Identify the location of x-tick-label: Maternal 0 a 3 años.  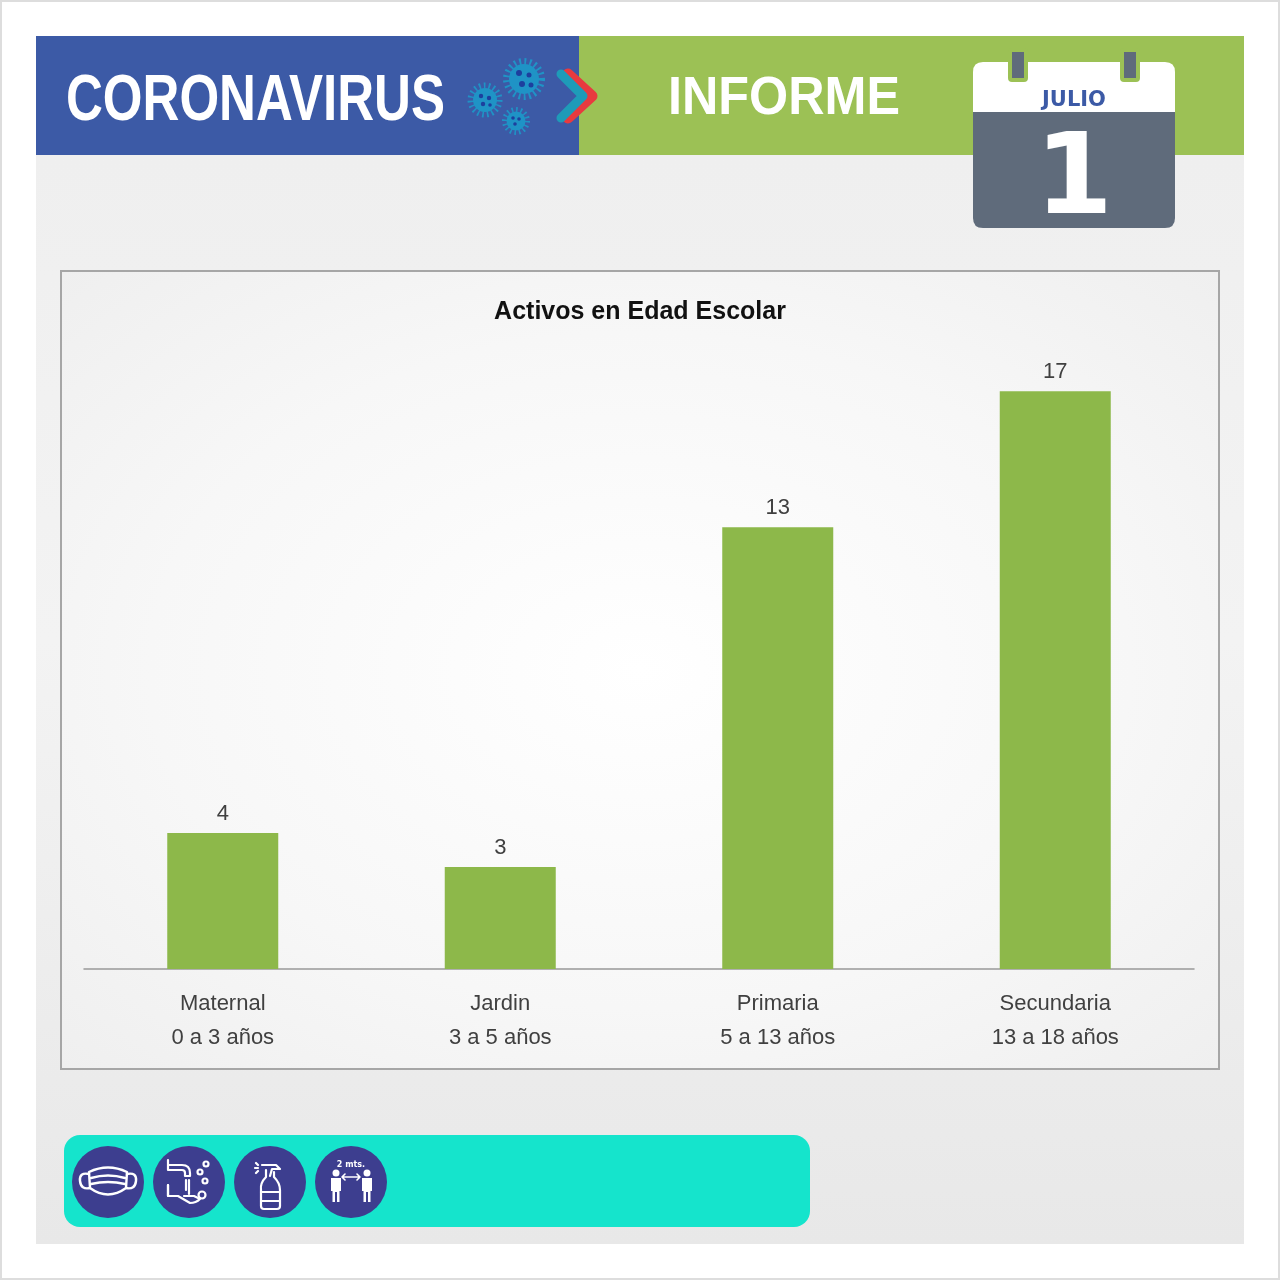
(223, 1019).